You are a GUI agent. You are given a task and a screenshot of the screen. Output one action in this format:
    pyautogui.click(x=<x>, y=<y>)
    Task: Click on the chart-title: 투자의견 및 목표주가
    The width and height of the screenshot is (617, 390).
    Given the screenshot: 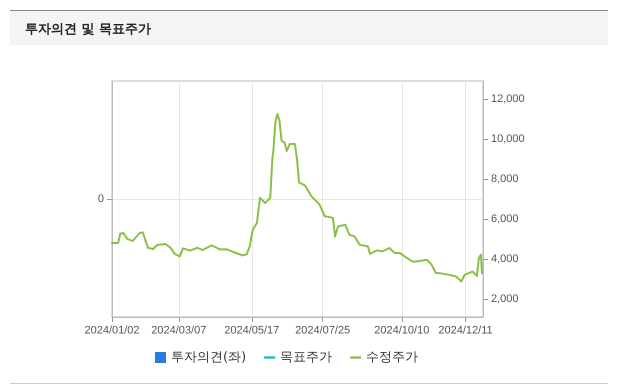 What is the action you would take?
    pyautogui.click(x=88, y=29)
    